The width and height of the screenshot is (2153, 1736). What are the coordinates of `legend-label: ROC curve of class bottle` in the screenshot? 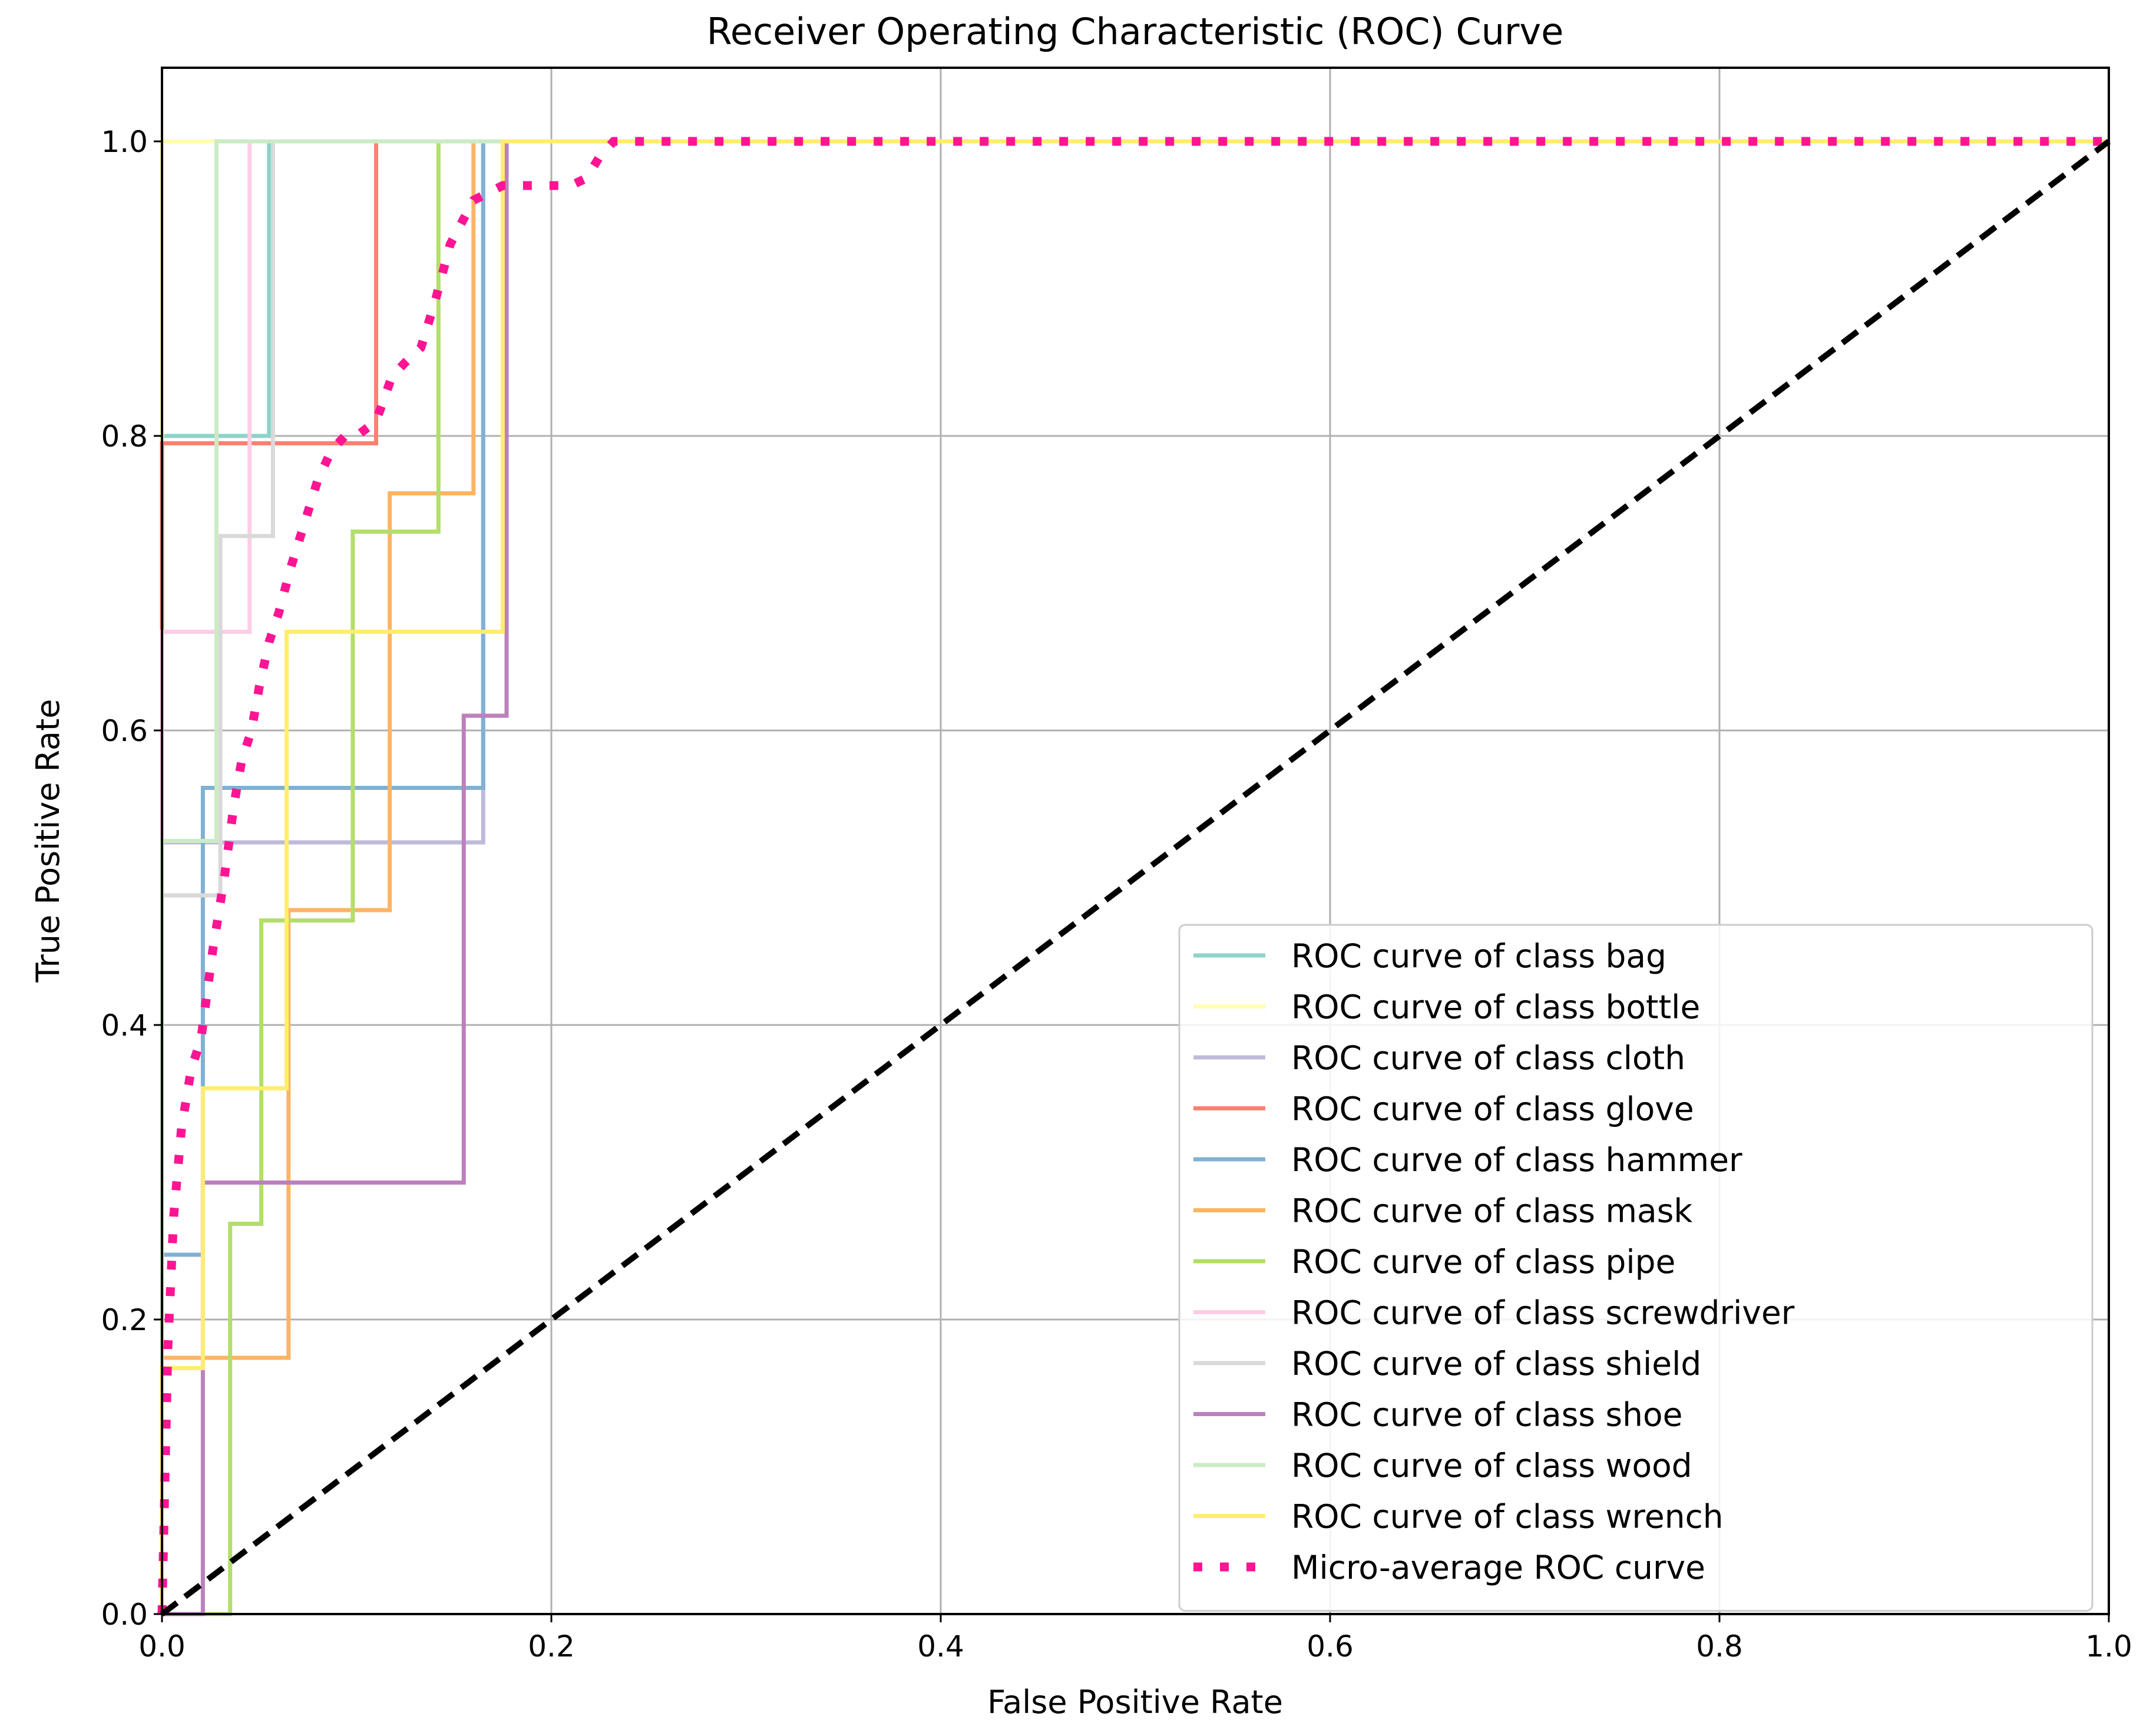 It's located at (1495, 1007).